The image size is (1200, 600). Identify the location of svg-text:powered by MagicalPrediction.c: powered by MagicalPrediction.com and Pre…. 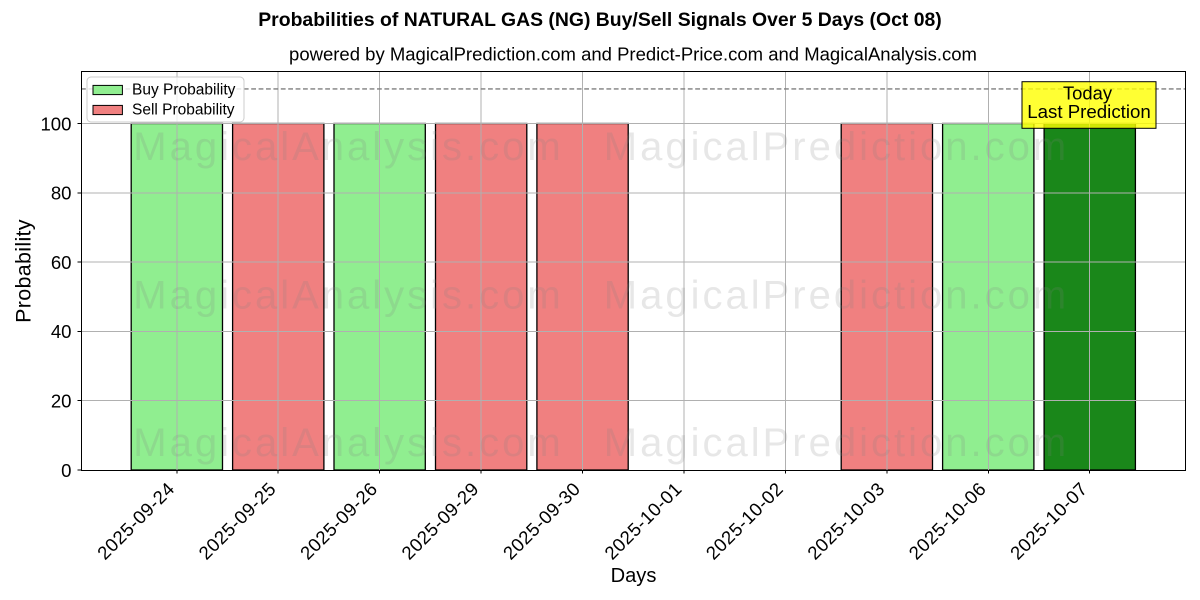
(633, 53).